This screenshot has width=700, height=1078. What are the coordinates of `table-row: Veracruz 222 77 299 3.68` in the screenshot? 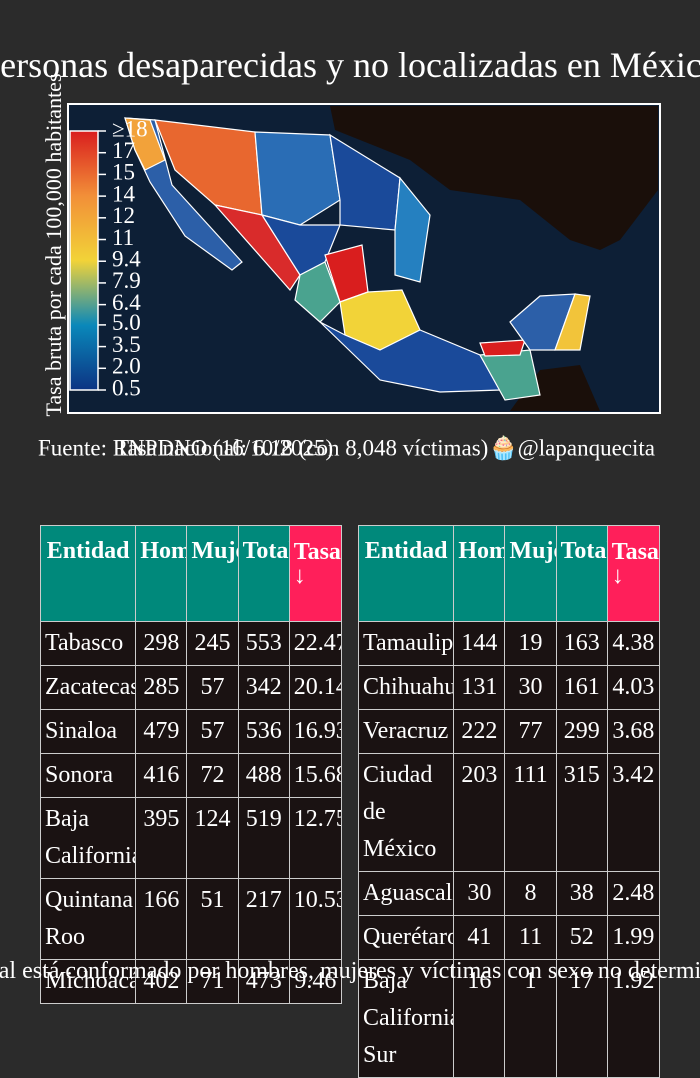 It's located at (509, 731).